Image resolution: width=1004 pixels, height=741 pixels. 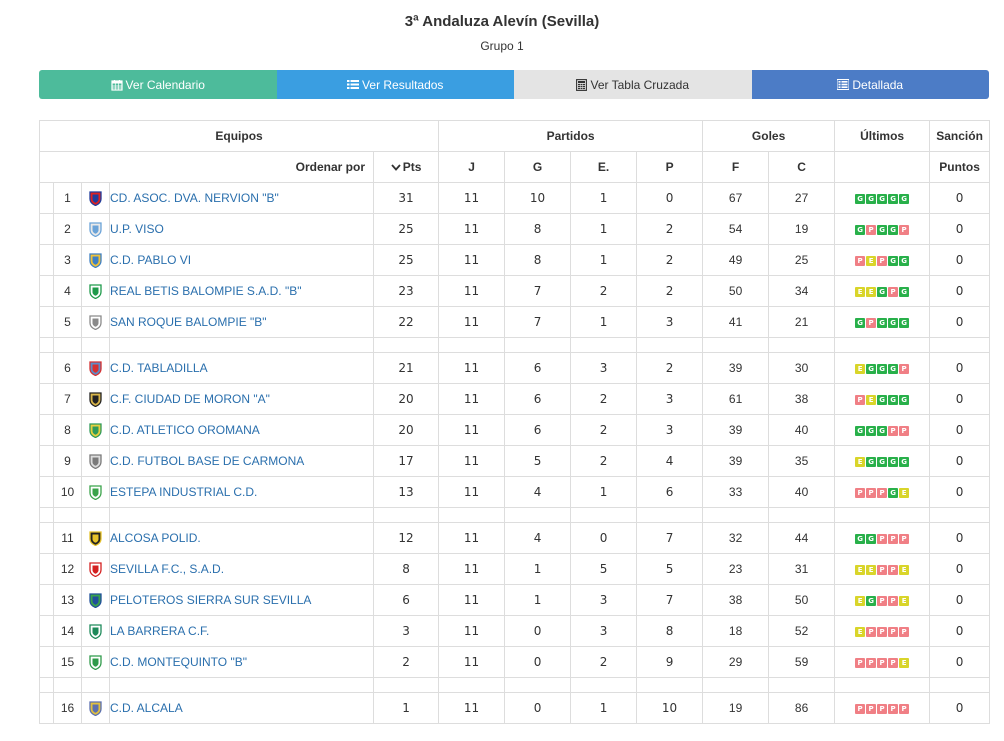 What do you see at coordinates (194, 198) in the screenshot?
I see `team-link: CD. ASOC. DVA. NERVION "B"` at bounding box center [194, 198].